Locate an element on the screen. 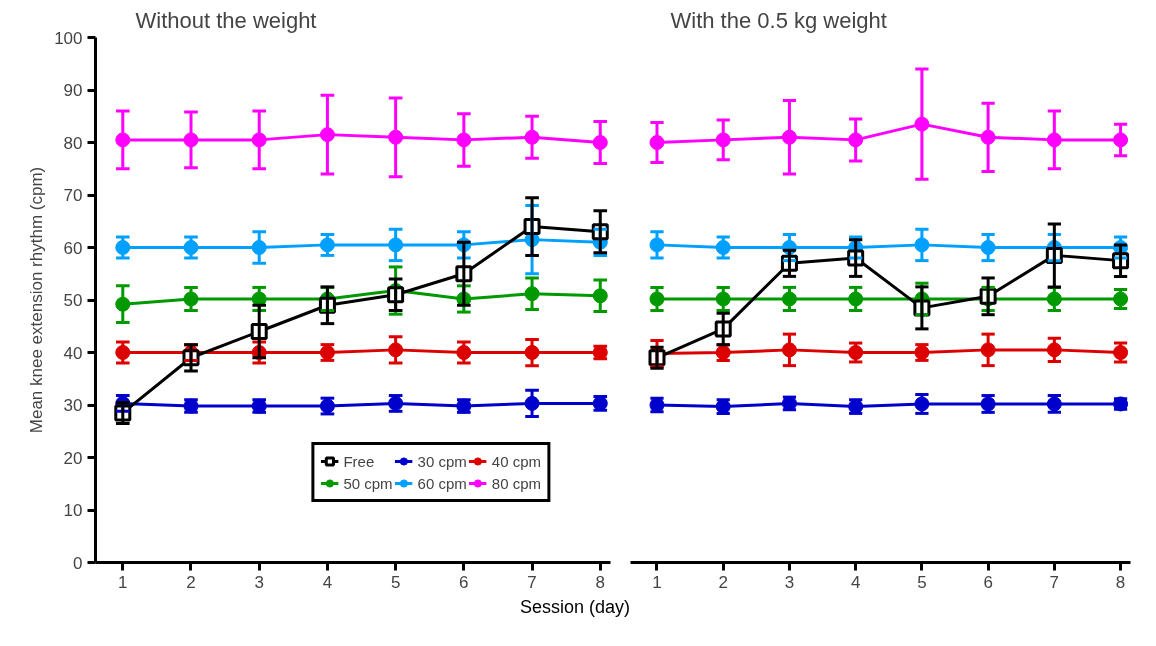 Image resolution: width=1156 pixels, height=646 pixels. x-axis-title: Session (day) is located at coordinates (575, 607).